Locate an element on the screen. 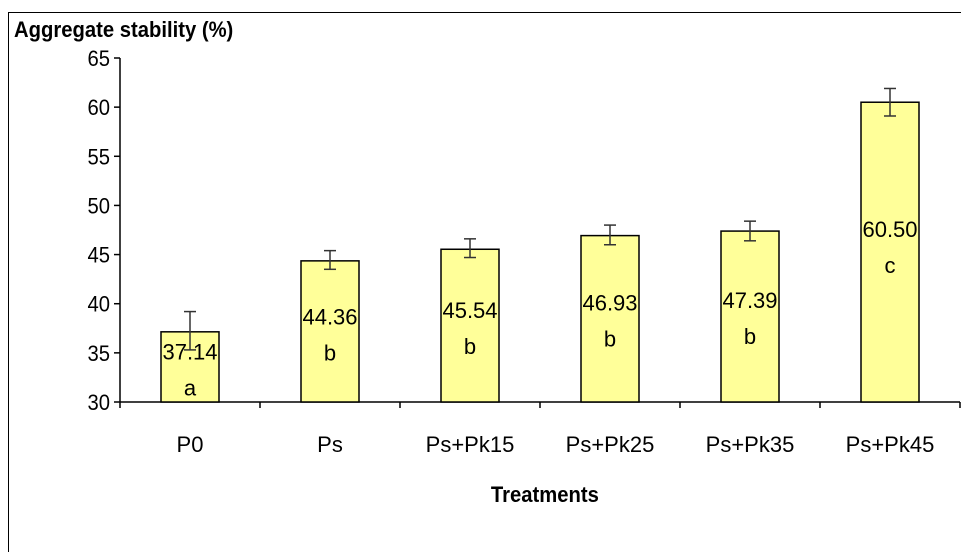  x-tick-label: P0 is located at coordinates (190, 444).